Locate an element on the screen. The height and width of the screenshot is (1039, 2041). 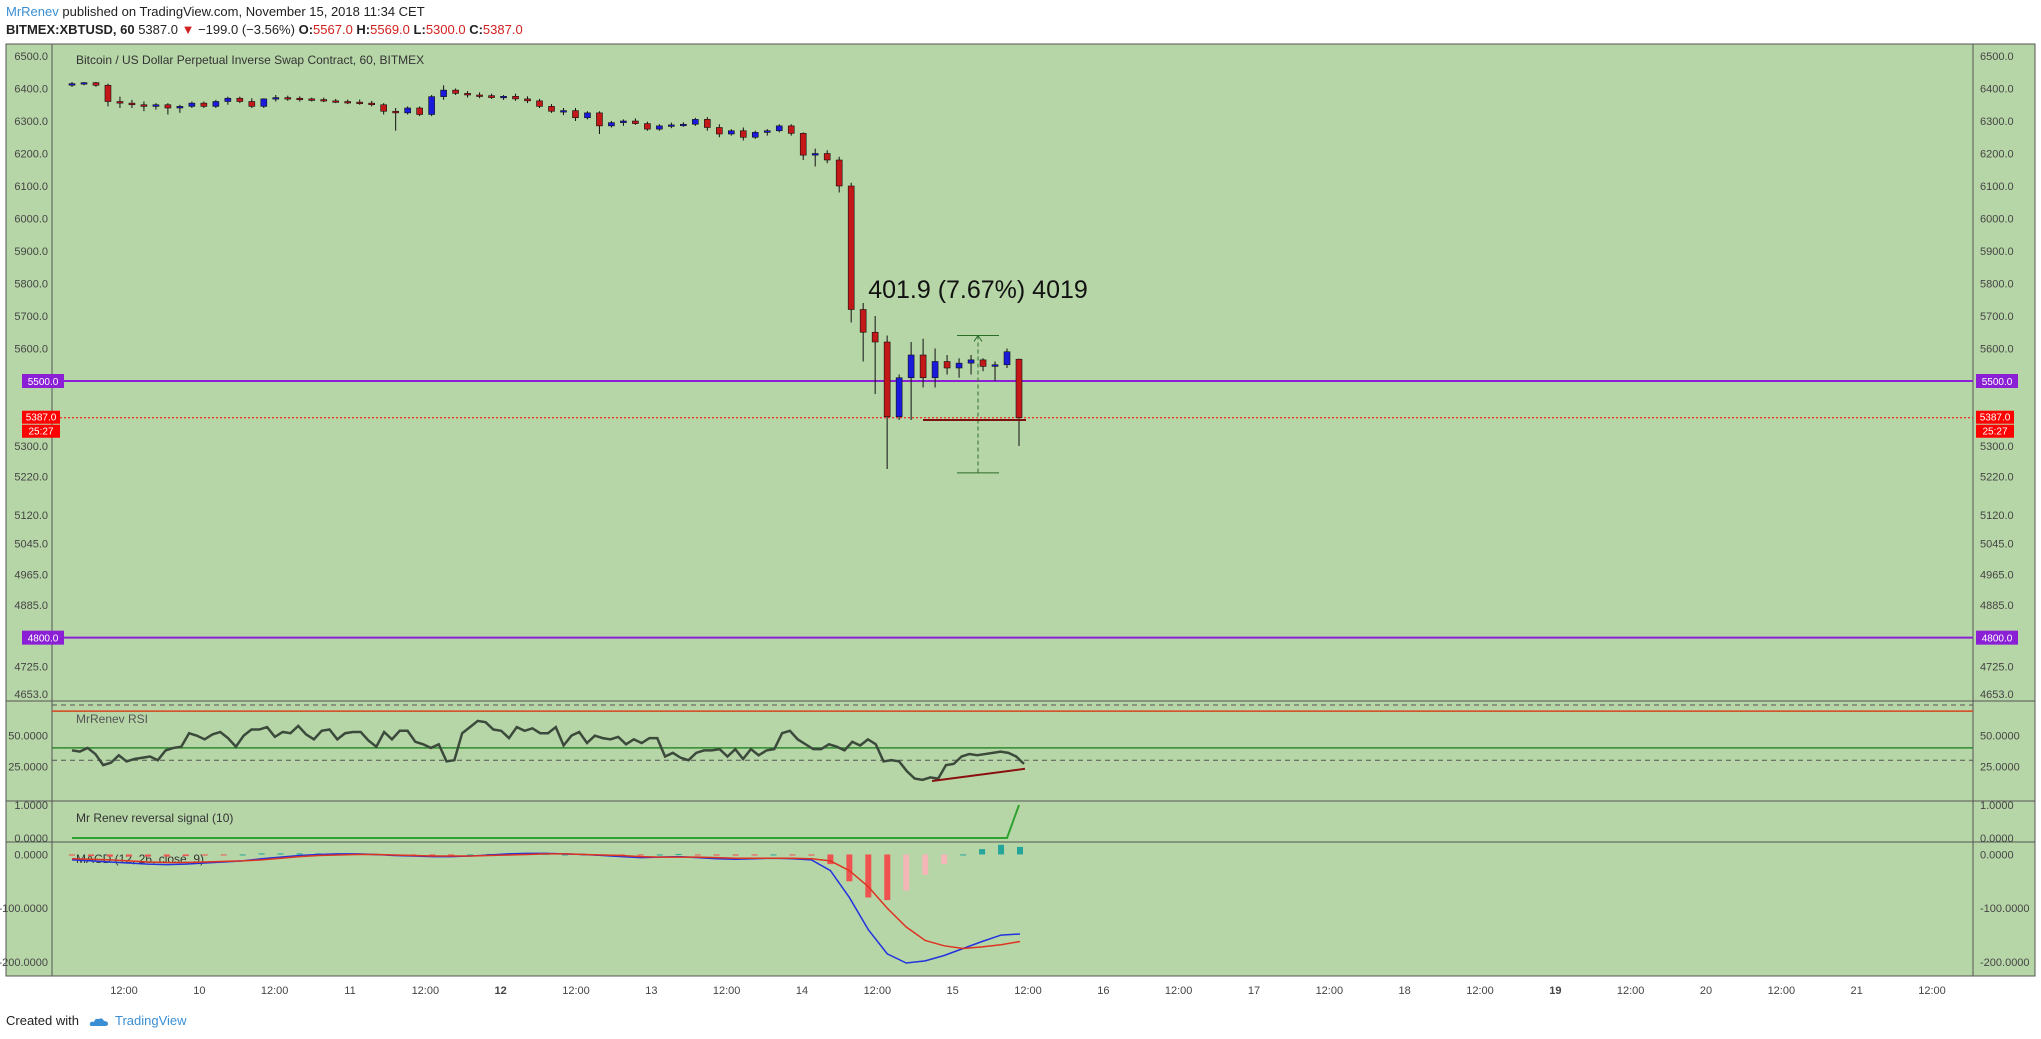
last-price-box-left is located at coordinates (41, 417).